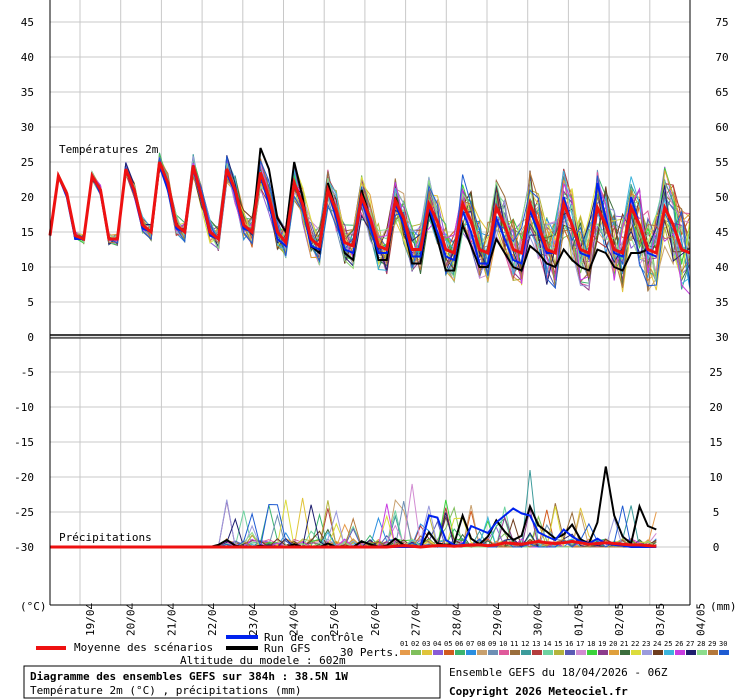 This screenshot has width=740, height=700. Describe the element at coordinates (27, 57) in the screenshot. I see `temp-left-tick: 40` at that location.